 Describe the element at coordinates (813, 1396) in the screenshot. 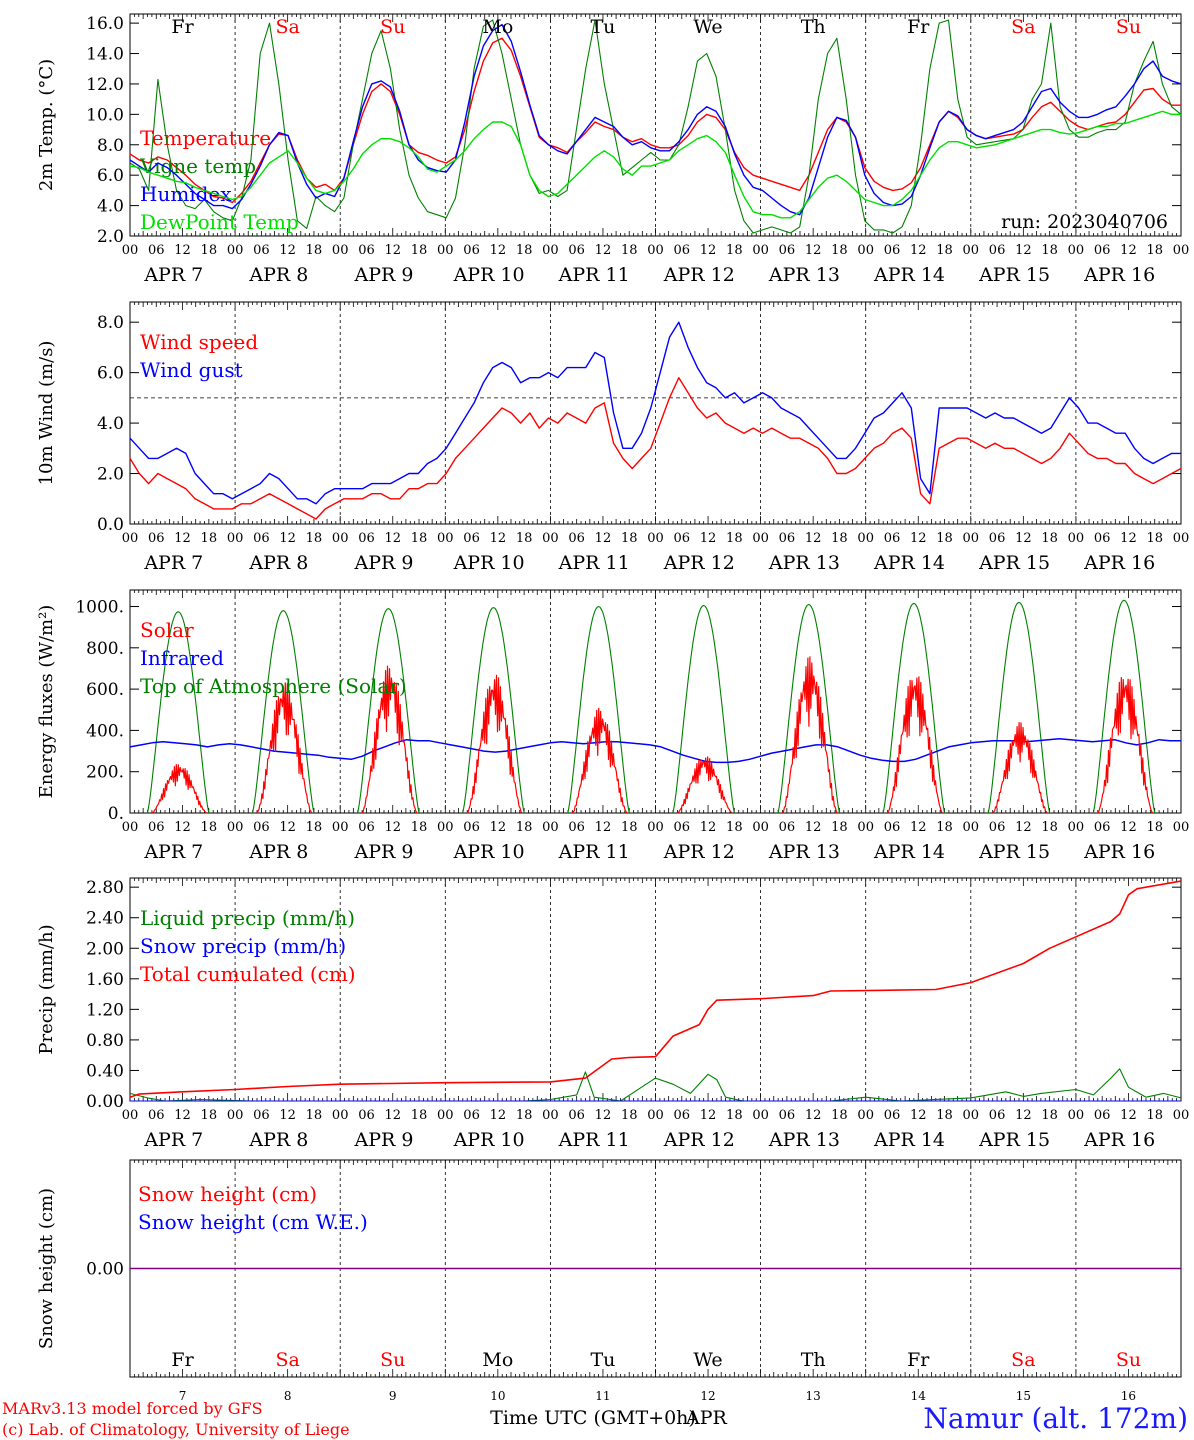

I see `day-number-label: 13` at that location.